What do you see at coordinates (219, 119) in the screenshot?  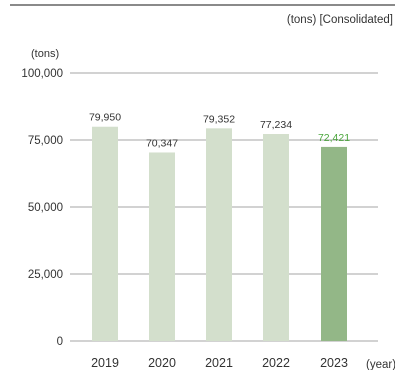 I see `value-label-2021: 79,352` at bounding box center [219, 119].